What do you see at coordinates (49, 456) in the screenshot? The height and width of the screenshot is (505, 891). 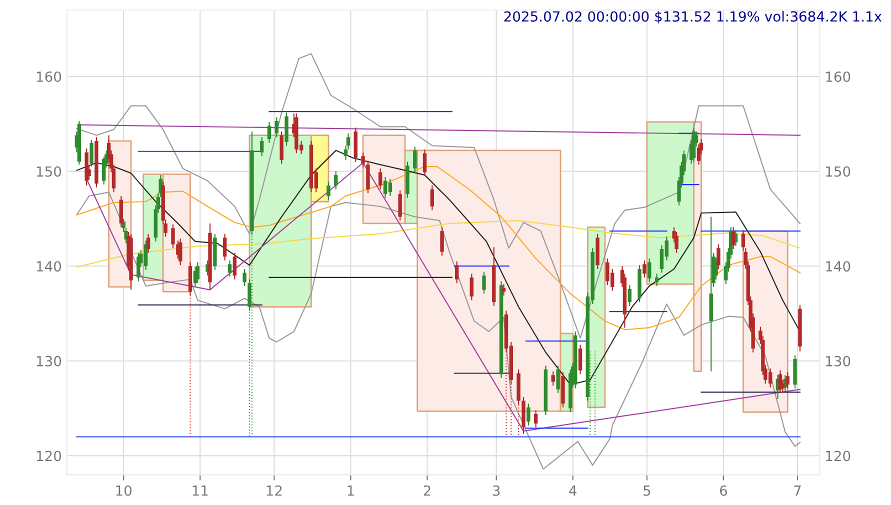 I see `y-tick-label: 120` at bounding box center [49, 456].